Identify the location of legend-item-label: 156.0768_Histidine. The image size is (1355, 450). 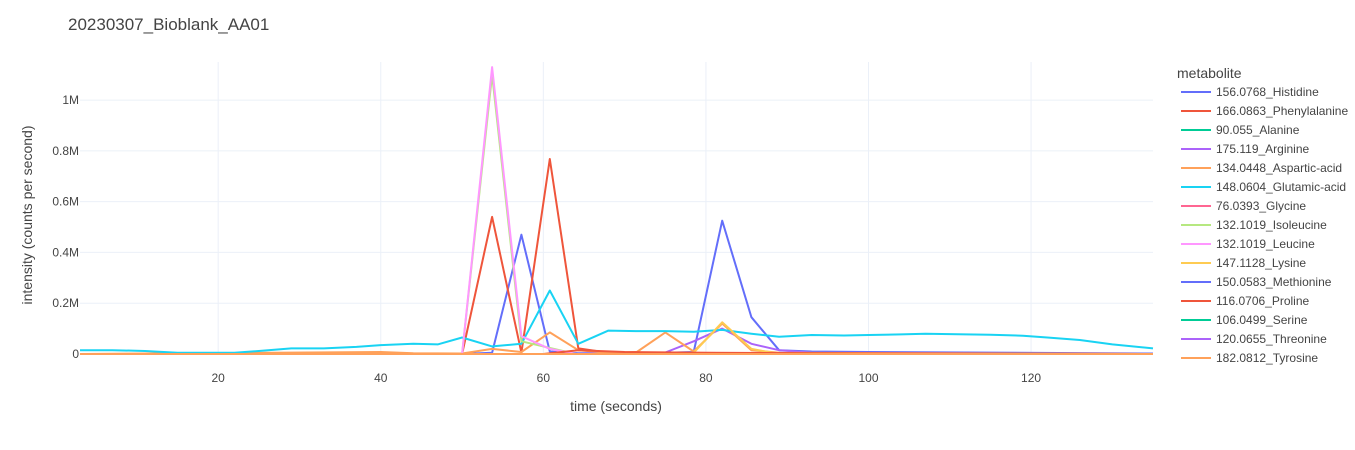
(1267, 92).